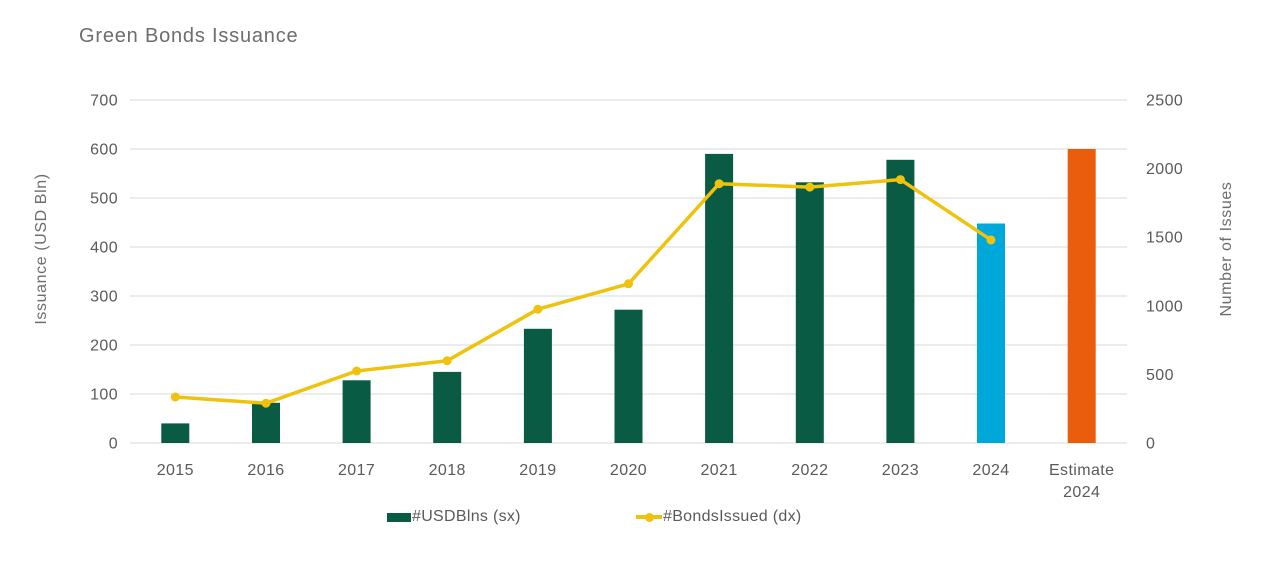 Image resolution: width=1272 pixels, height=569 pixels. What do you see at coordinates (719, 184) in the screenshot?
I see `line-marker-2021` at bounding box center [719, 184].